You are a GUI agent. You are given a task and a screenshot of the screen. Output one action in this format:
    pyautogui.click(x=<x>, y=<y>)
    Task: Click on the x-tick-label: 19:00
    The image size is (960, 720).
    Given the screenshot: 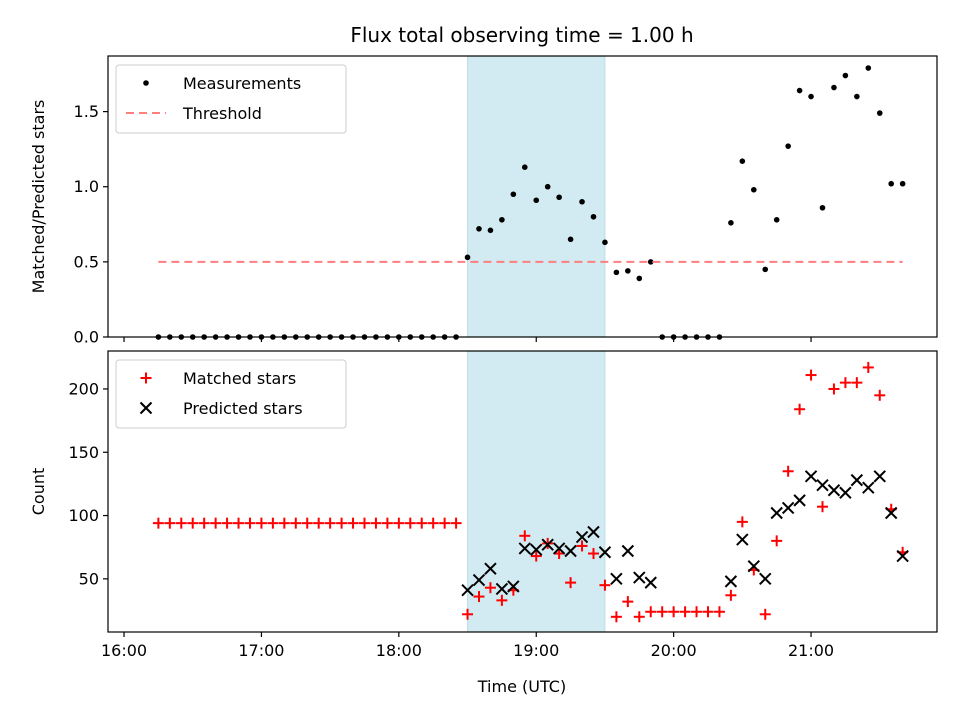 What is the action you would take?
    pyautogui.click(x=536, y=650)
    